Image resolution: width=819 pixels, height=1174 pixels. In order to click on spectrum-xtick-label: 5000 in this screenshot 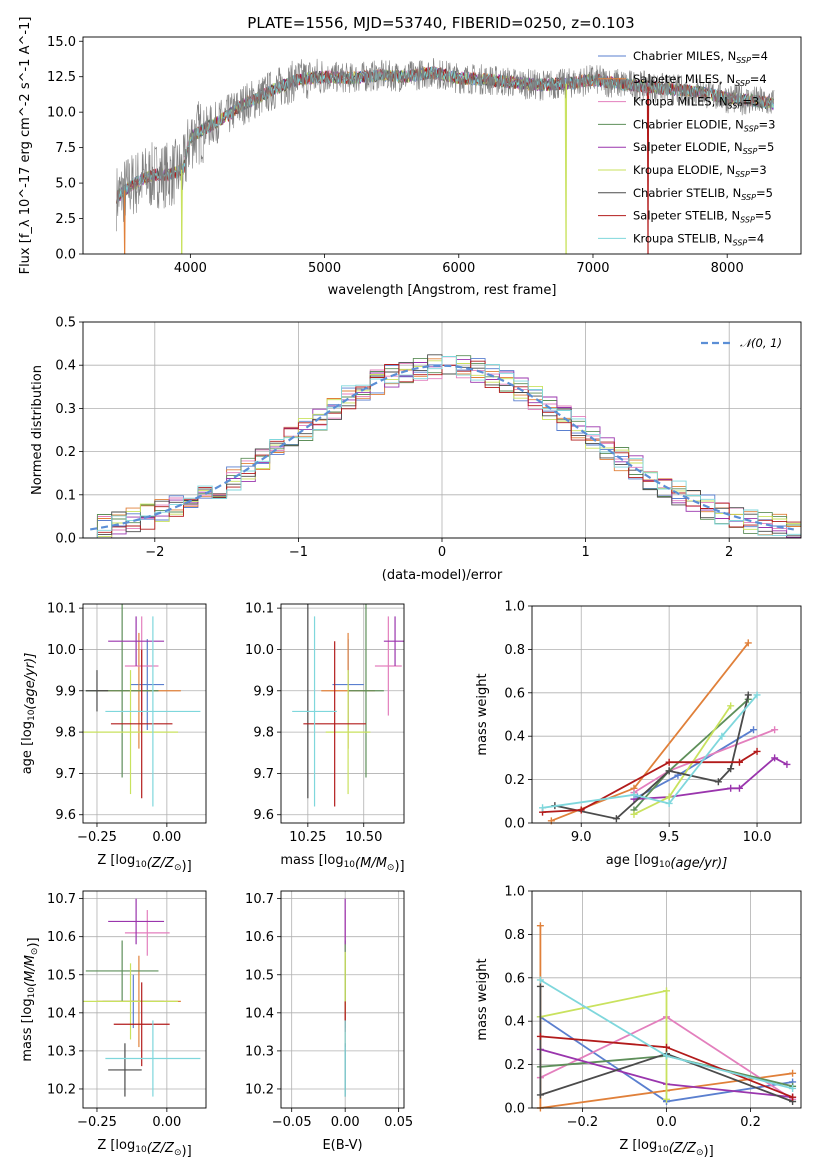, I will do `click(324, 268)`.